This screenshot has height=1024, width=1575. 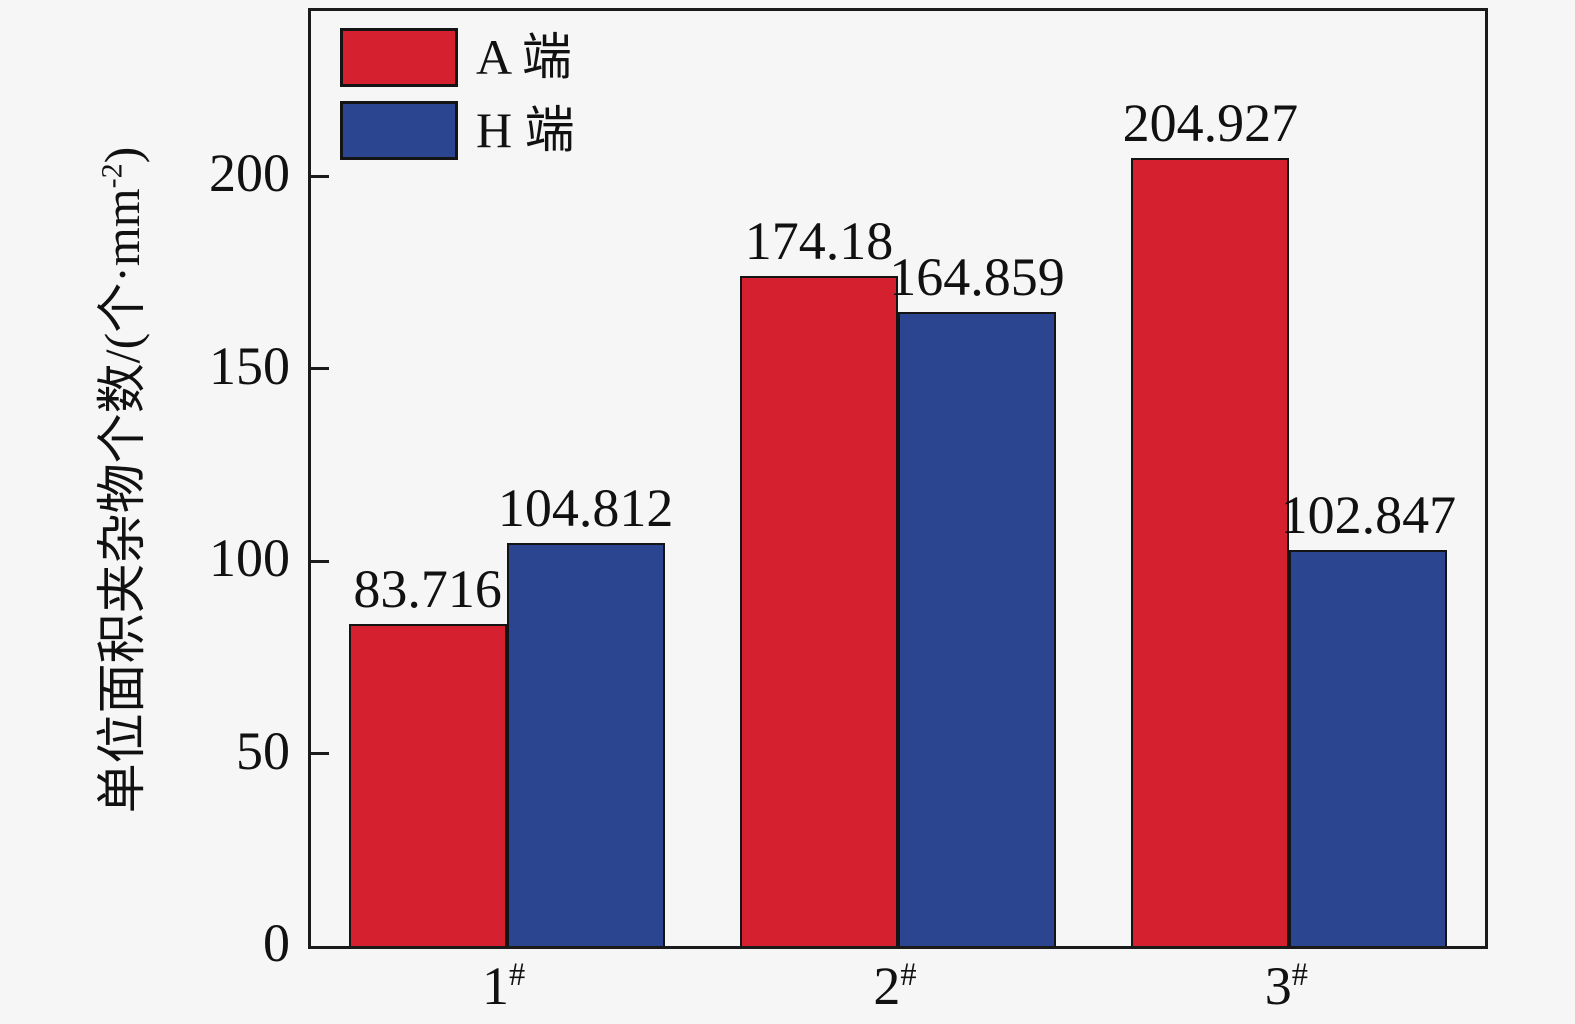 What do you see at coordinates (524, 56) in the screenshot?
I see `legend-label: A 端` at bounding box center [524, 56].